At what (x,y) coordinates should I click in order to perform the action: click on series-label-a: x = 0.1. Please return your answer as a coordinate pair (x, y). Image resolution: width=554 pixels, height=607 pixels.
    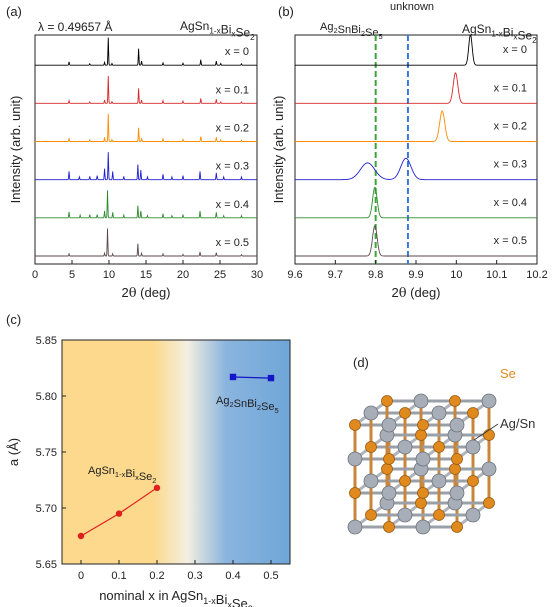
    Looking at the image, I should click on (232, 90).